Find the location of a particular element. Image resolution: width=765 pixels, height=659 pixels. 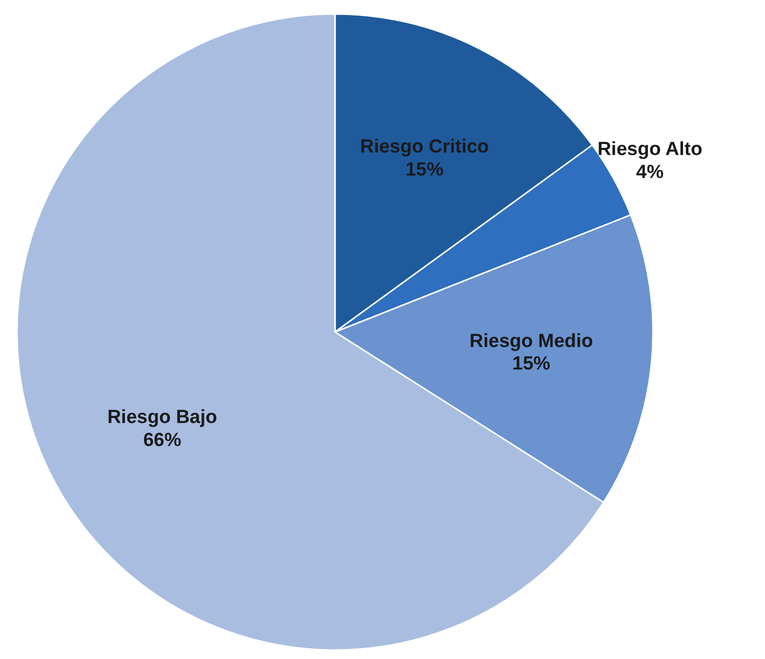

slice-label: Riesgo Bajo is located at coordinates (162, 417).